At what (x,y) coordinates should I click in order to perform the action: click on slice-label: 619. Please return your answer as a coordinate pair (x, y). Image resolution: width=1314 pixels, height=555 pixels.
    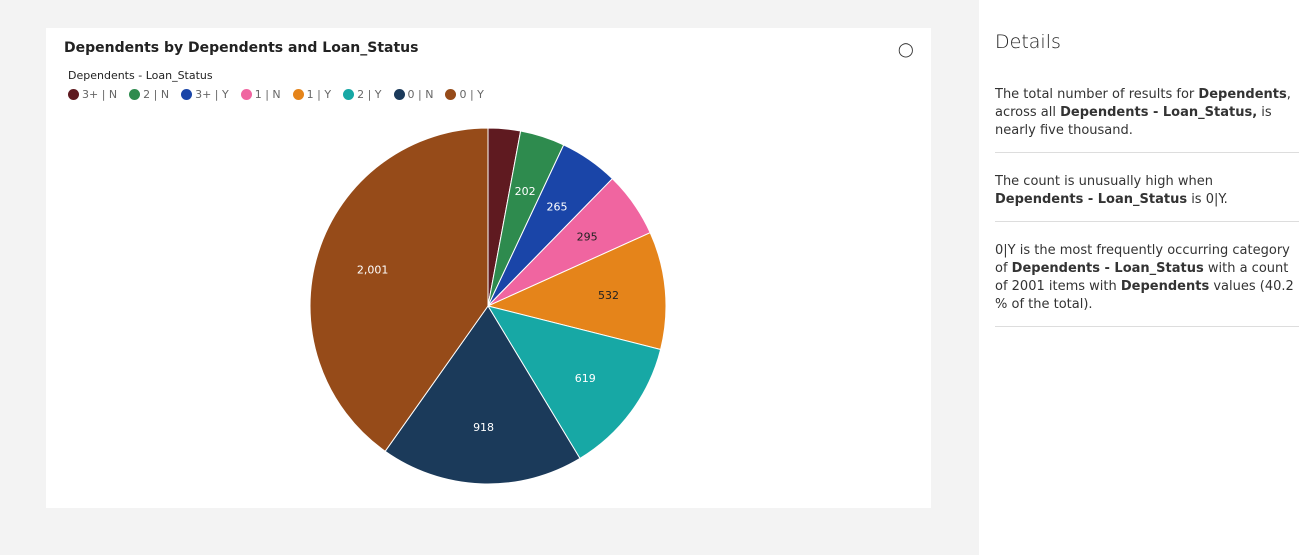
    Looking at the image, I should click on (585, 378).